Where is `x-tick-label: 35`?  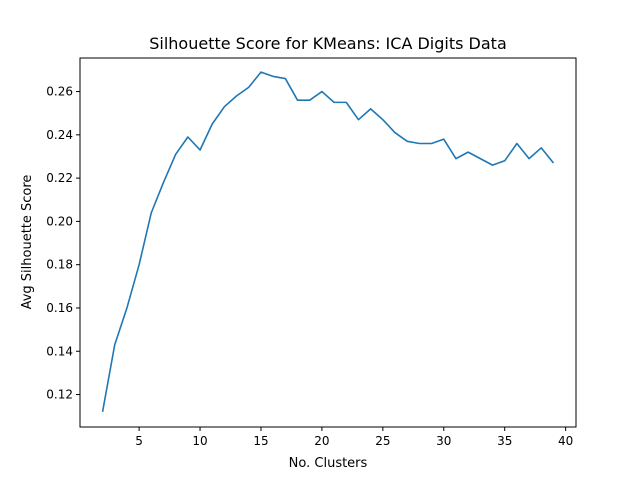
x-tick-label: 35 is located at coordinates (504, 441).